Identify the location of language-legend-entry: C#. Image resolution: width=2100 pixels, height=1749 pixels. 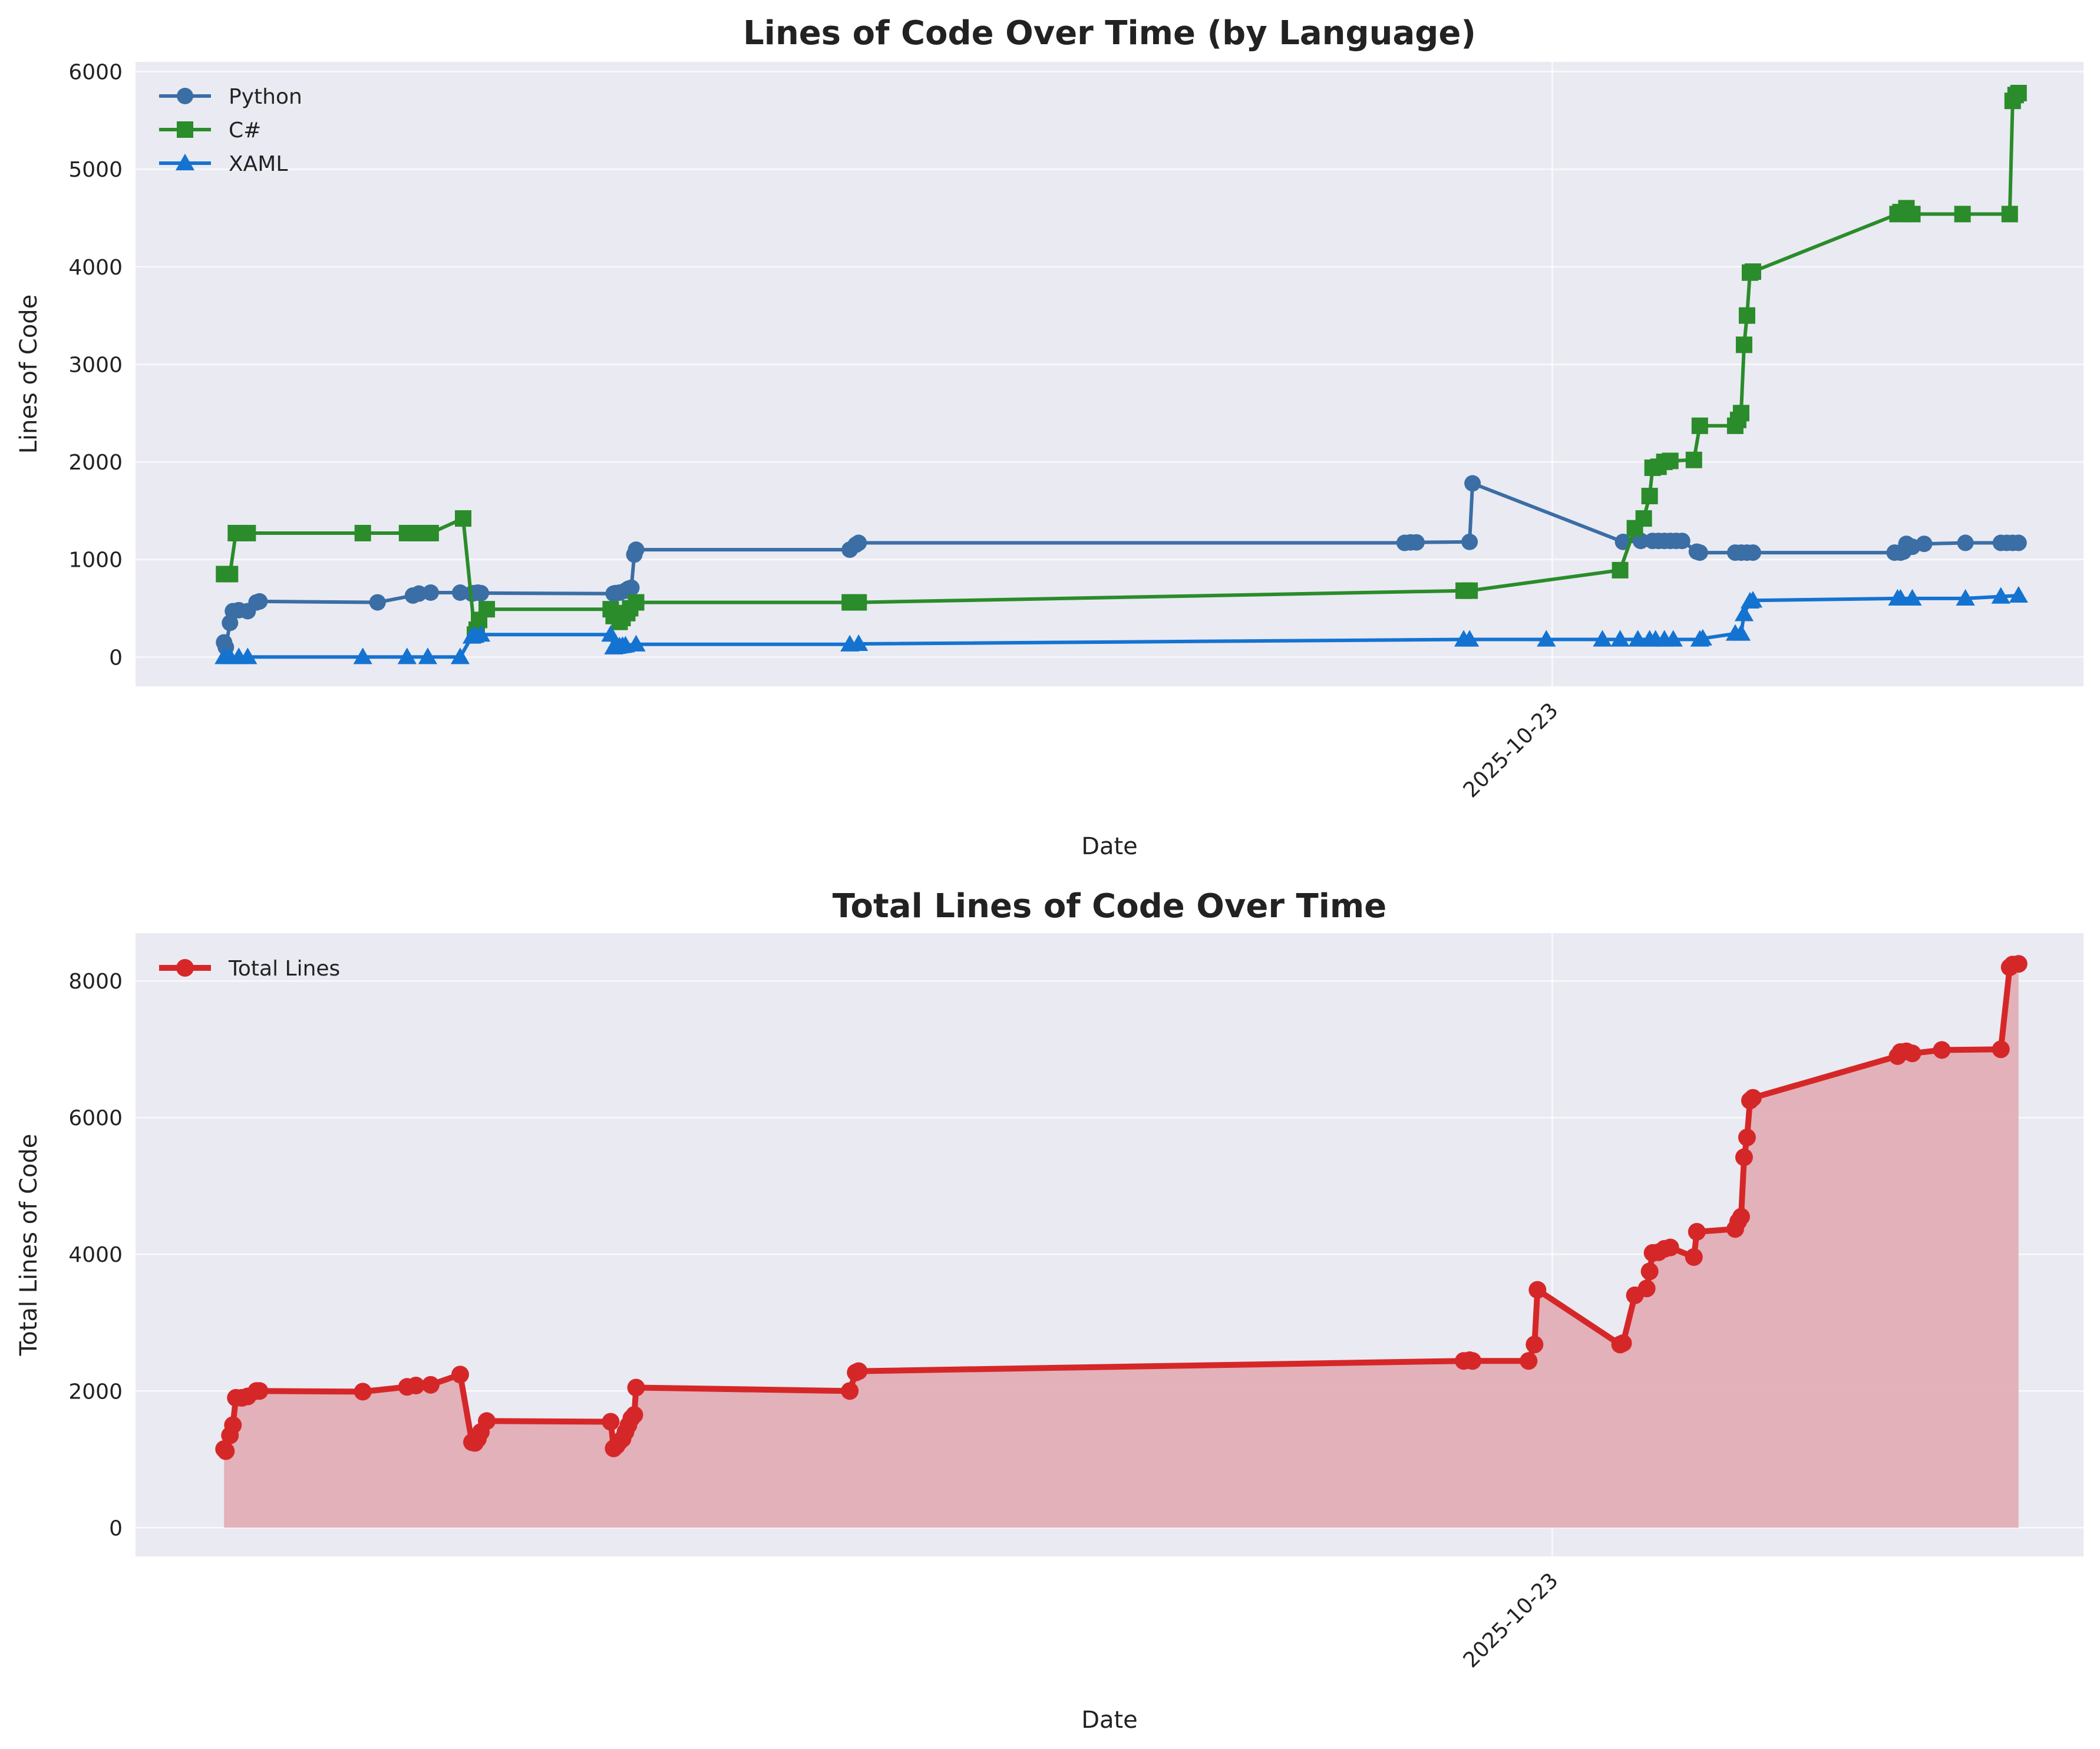
(210, 130).